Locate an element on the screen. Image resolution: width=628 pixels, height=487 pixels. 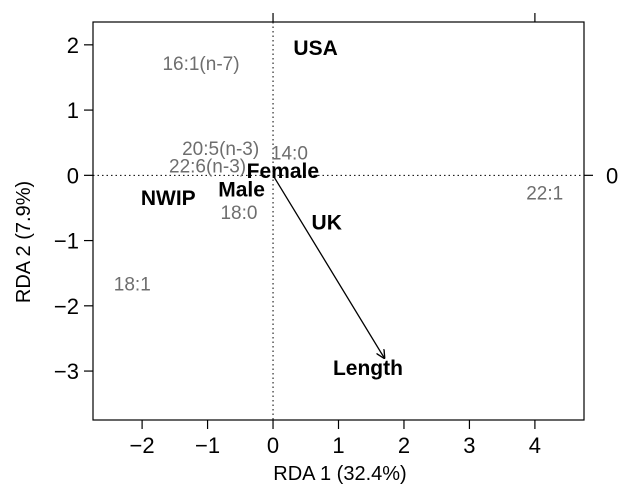
x-tick-label: 0 is located at coordinates (273, 445).